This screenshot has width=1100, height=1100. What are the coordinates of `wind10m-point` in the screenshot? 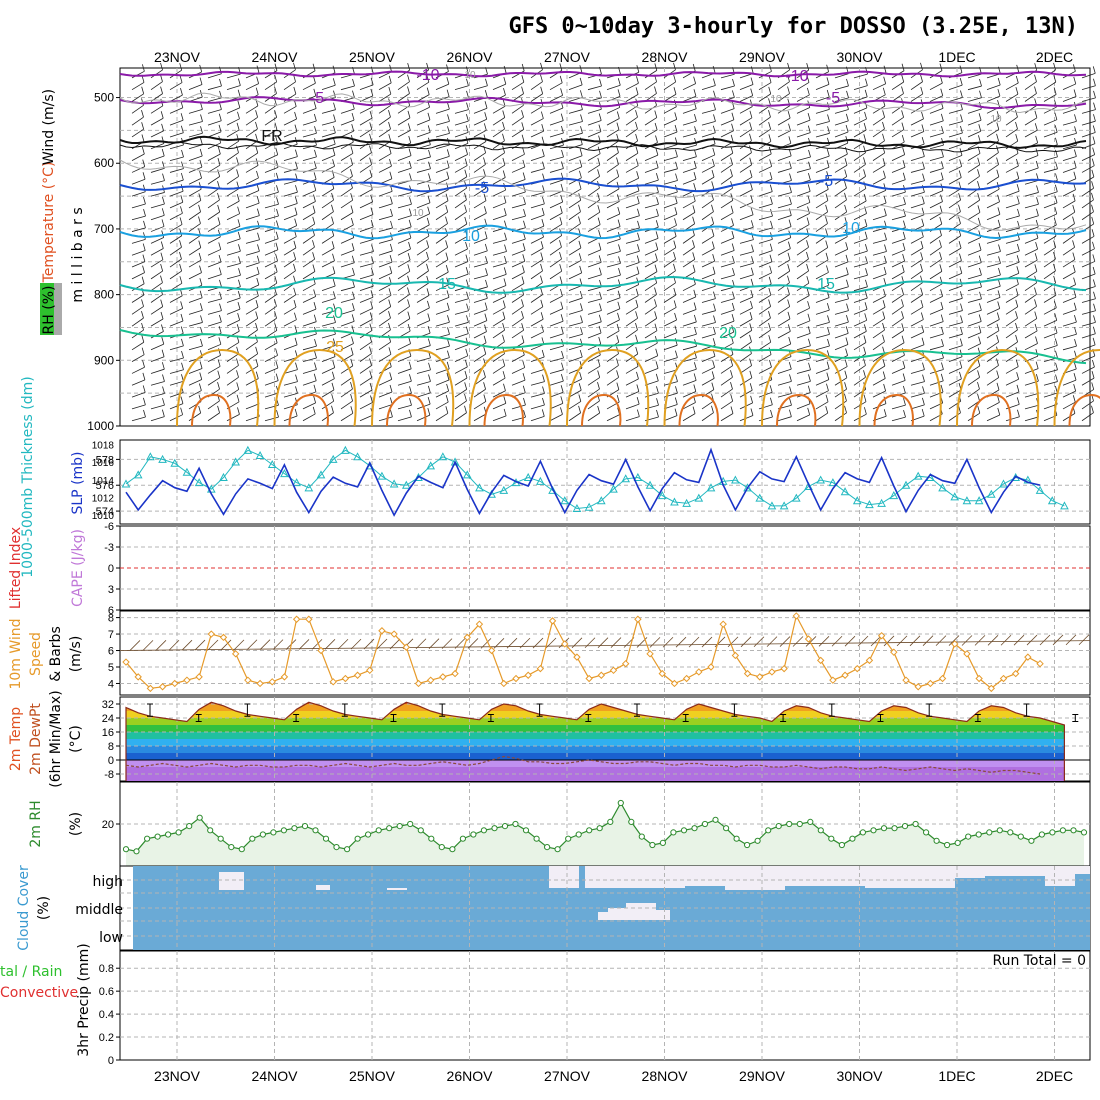 It's located at (175, 683).